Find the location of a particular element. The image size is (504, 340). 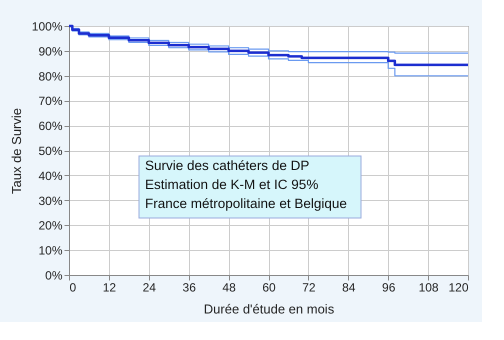

x-tick-label: 48 is located at coordinates (229, 287).